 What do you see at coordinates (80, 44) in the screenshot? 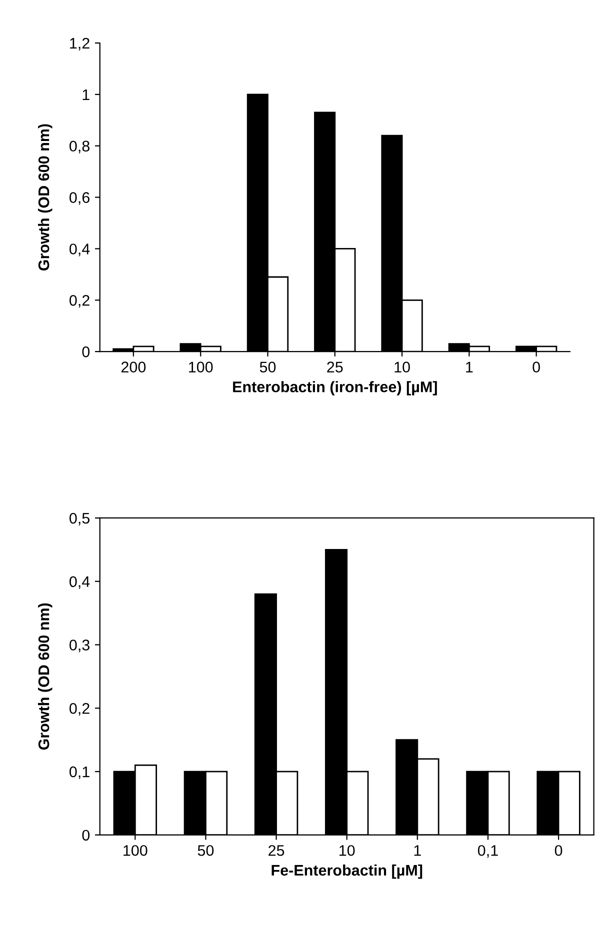
I see `y-tick-label: 1,2` at bounding box center [80, 44].